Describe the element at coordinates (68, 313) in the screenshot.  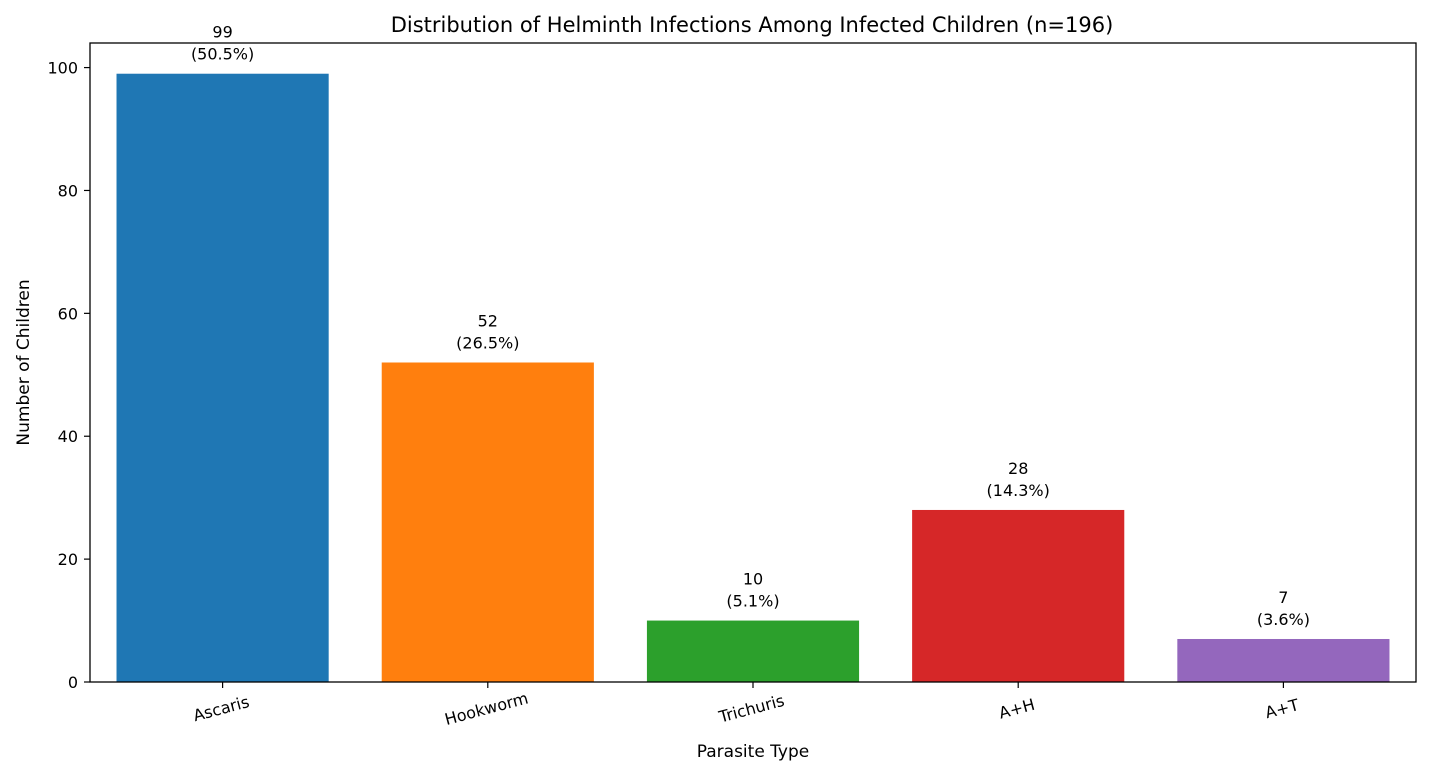
I see `y-tick-label: 60` at that location.